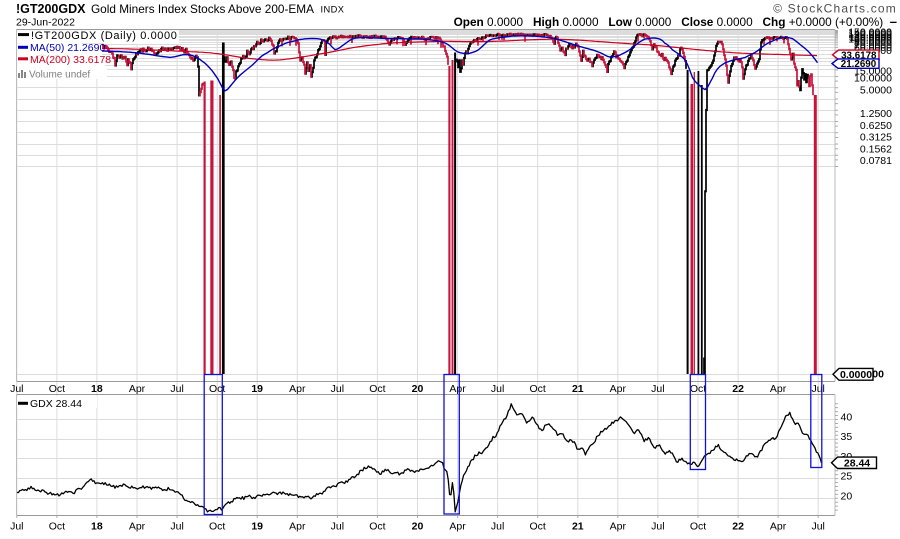  Describe the element at coordinates (859, 55) in the screenshot. I see `svg-text: 33.6178` at that location.